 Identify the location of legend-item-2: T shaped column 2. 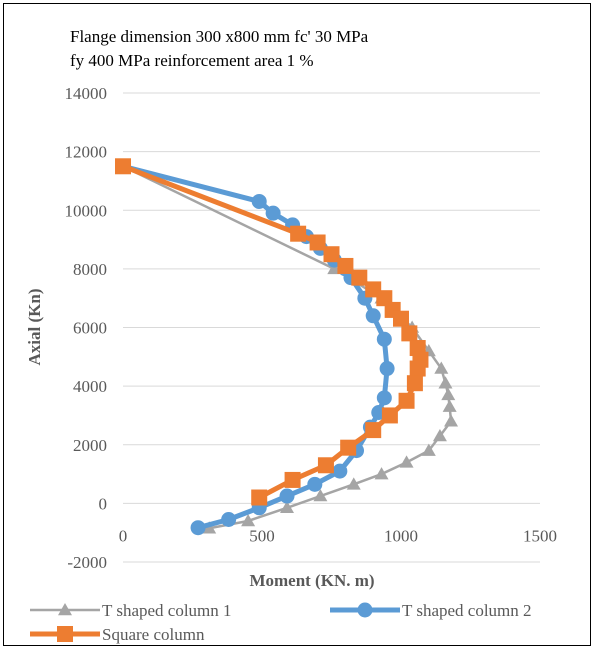
(431, 610).